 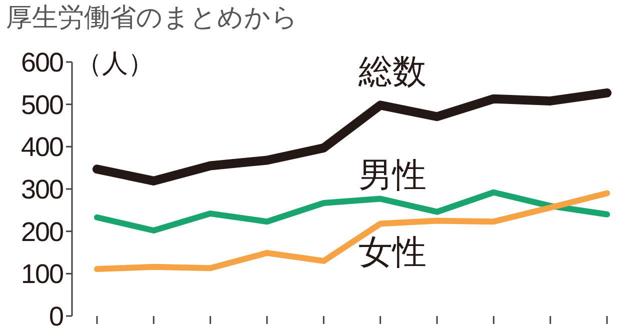 I want to click on y-tick-label: 500, so click(x=41, y=105).